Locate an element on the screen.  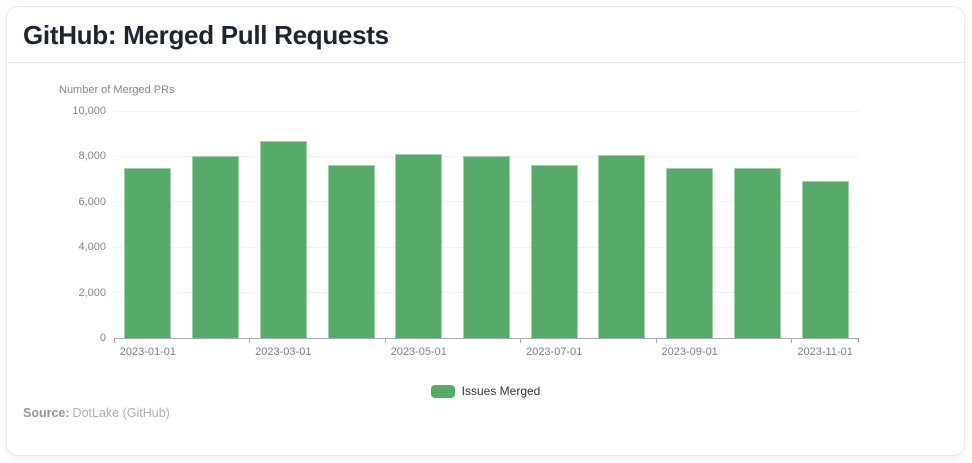
x-axis-label: 2023-07-01 is located at coordinates (554, 352).